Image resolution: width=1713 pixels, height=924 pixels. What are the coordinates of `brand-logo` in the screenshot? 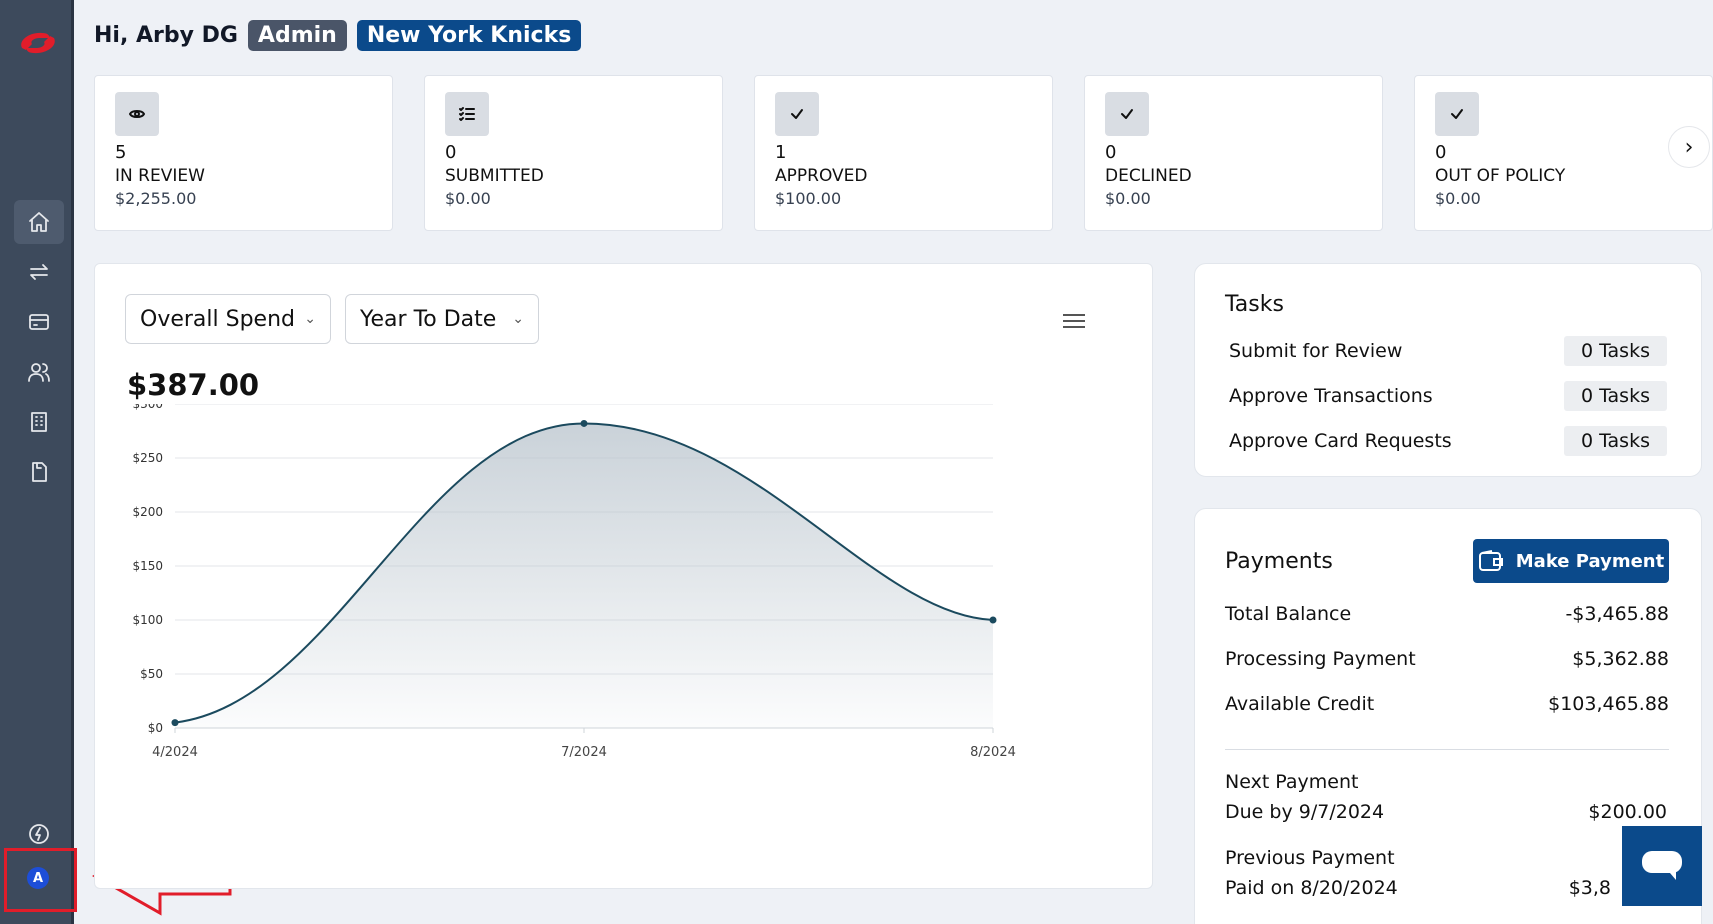 It's located at (38, 43).